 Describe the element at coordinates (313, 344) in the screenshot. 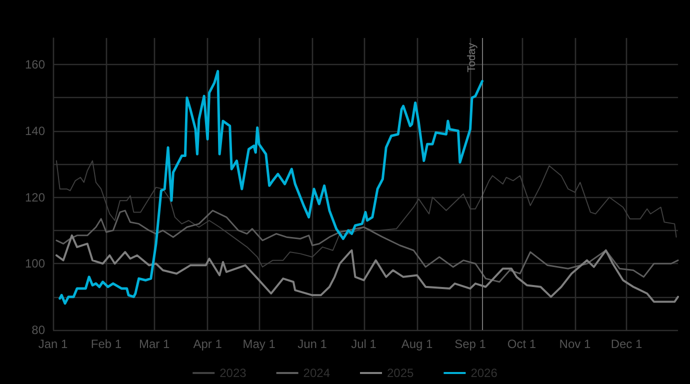

I see `x-tick-label: Jun 1` at that location.